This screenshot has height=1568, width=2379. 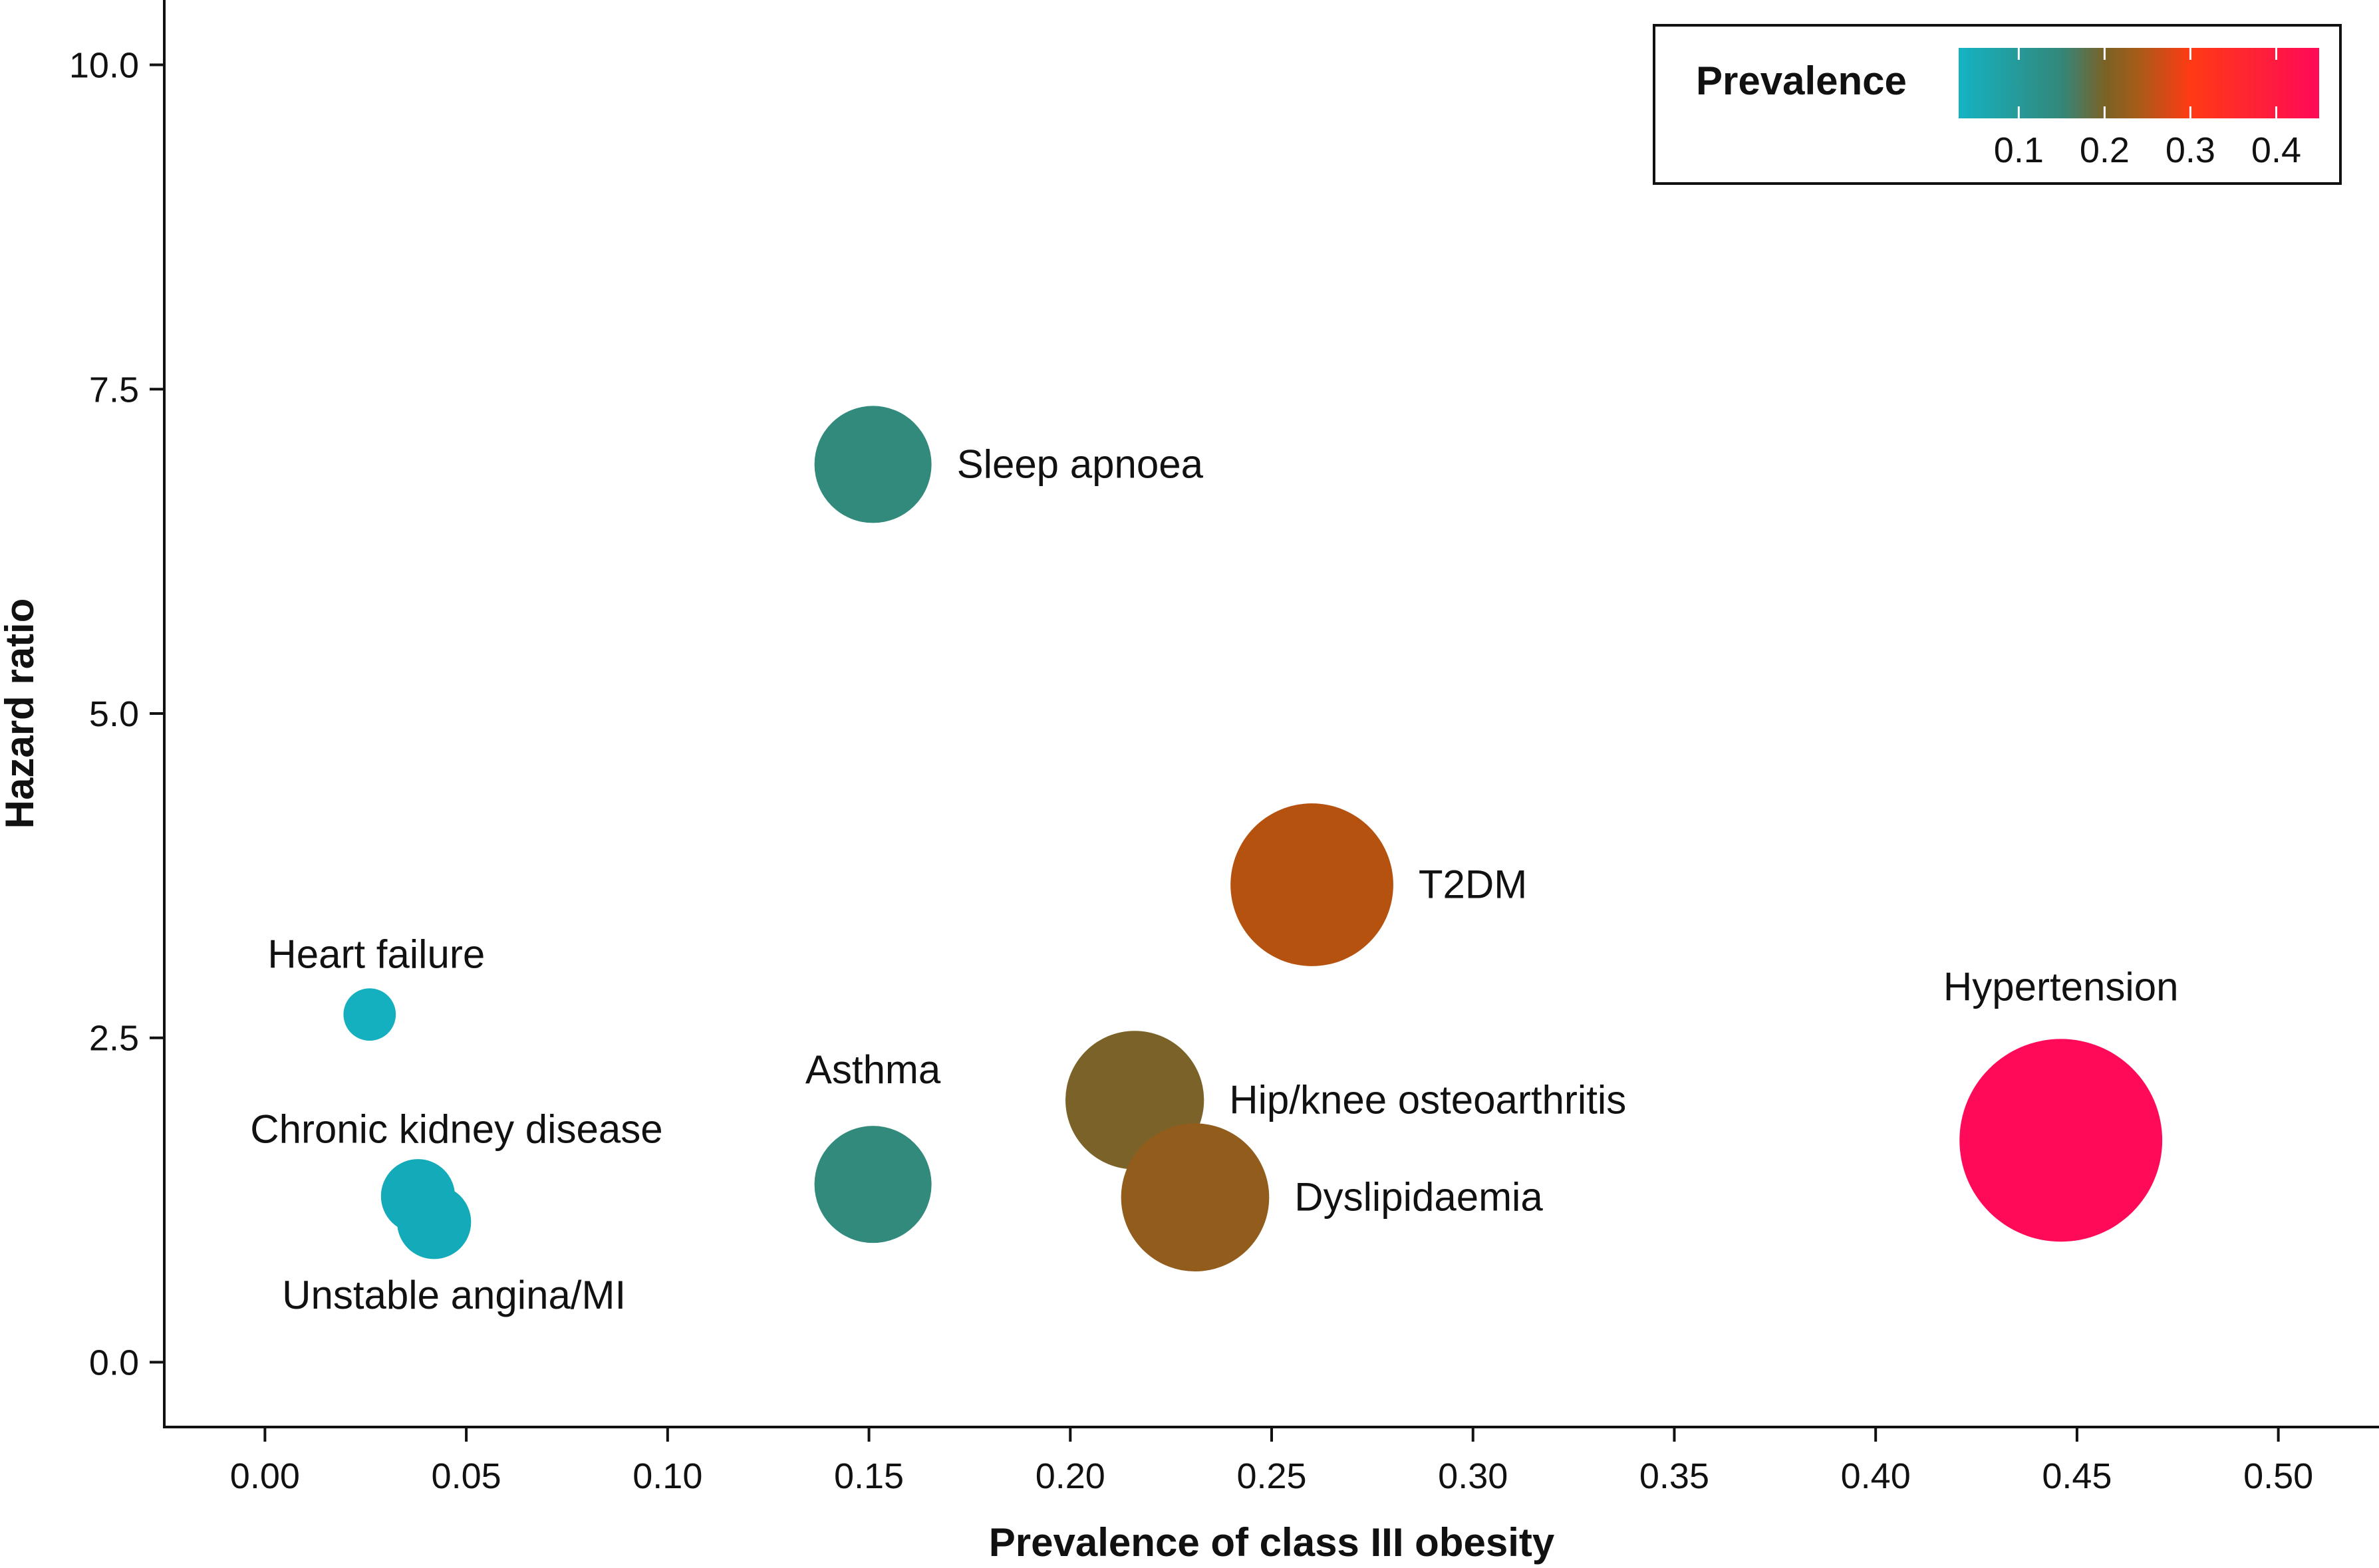 What do you see at coordinates (21, 713) in the screenshot?
I see `y-axis-title: Hazard ratio` at bounding box center [21, 713].